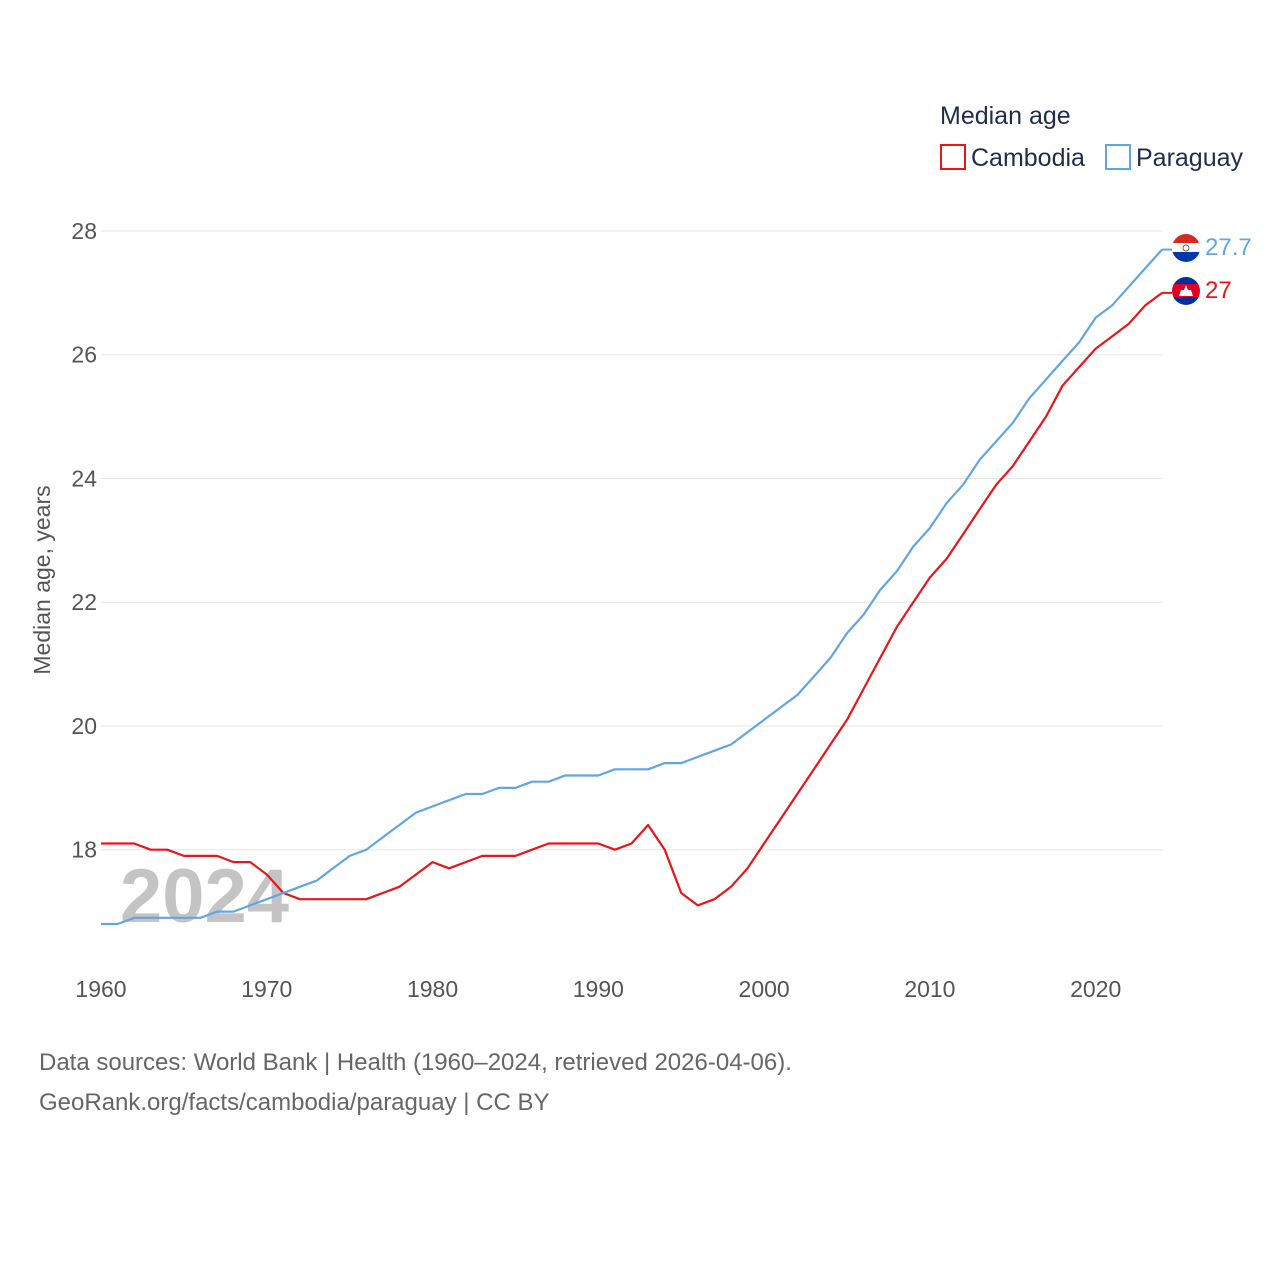 This screenshot has width=1280, height=1280. I want to click on legend-item-paraguay: Paraguay, so click(1174, 158).